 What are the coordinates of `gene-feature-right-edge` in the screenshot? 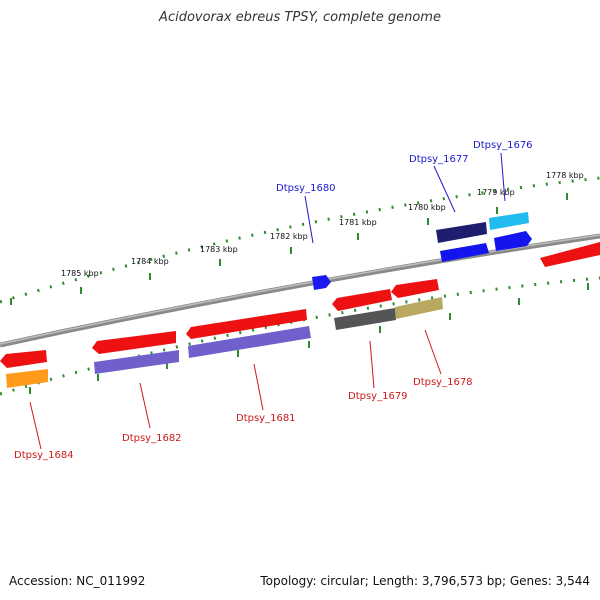 It's located at (570, 254).